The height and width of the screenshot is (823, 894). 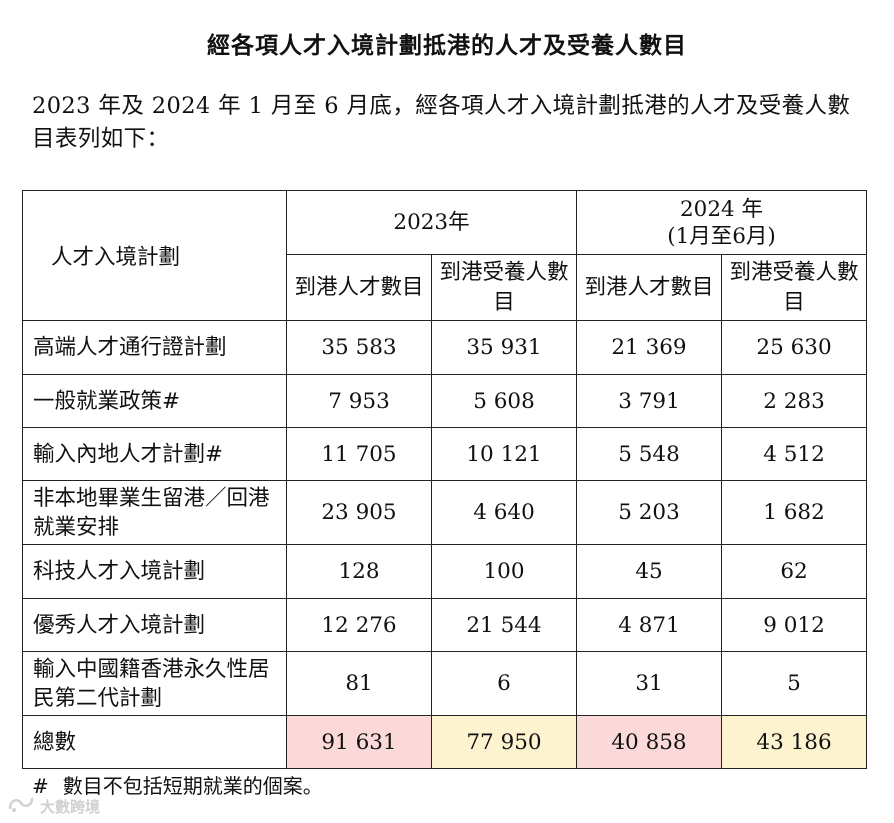 What do you see at coordinates (794, 625) in the screenshot?
I see `cell-value: 9 012` at bounding box center [794, 625].